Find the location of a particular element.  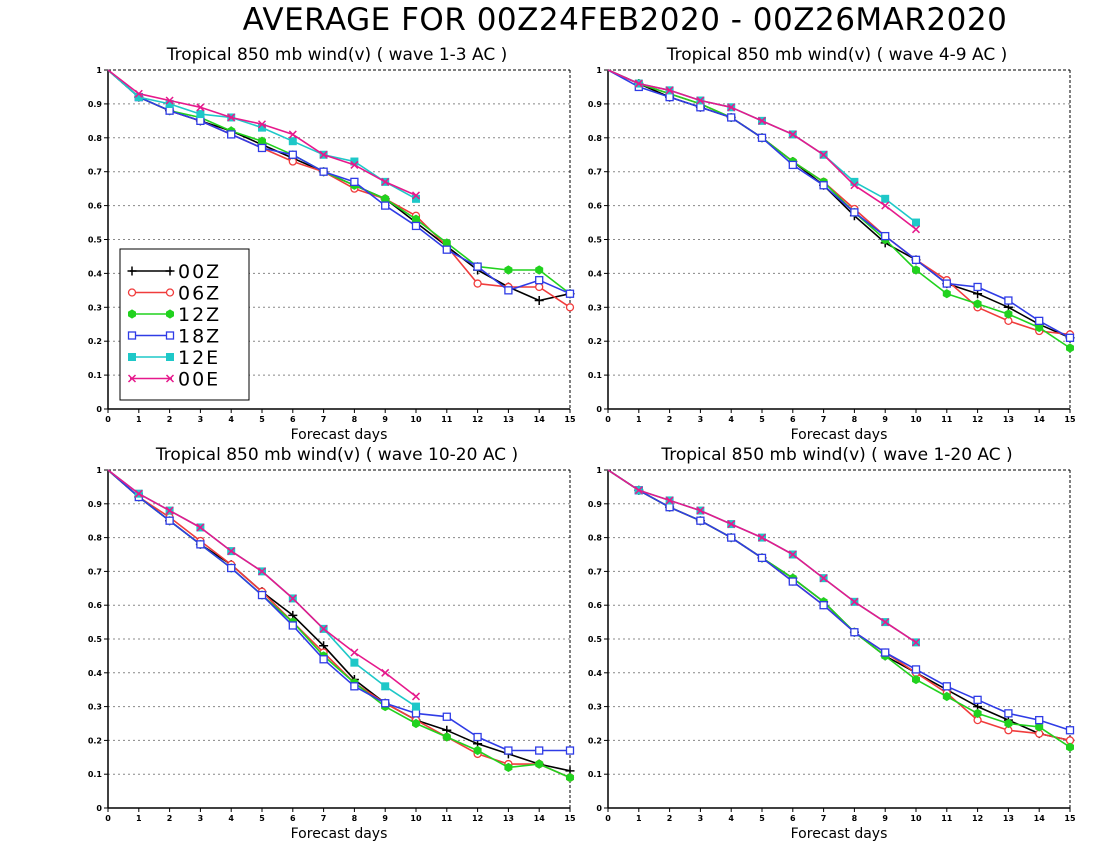

x-tick-label: 10 is located at coordinates (416, 818).